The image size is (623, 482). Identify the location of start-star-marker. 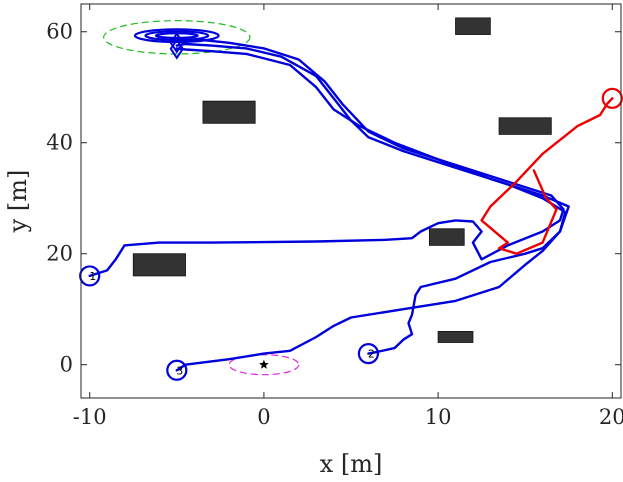
(264, 364).